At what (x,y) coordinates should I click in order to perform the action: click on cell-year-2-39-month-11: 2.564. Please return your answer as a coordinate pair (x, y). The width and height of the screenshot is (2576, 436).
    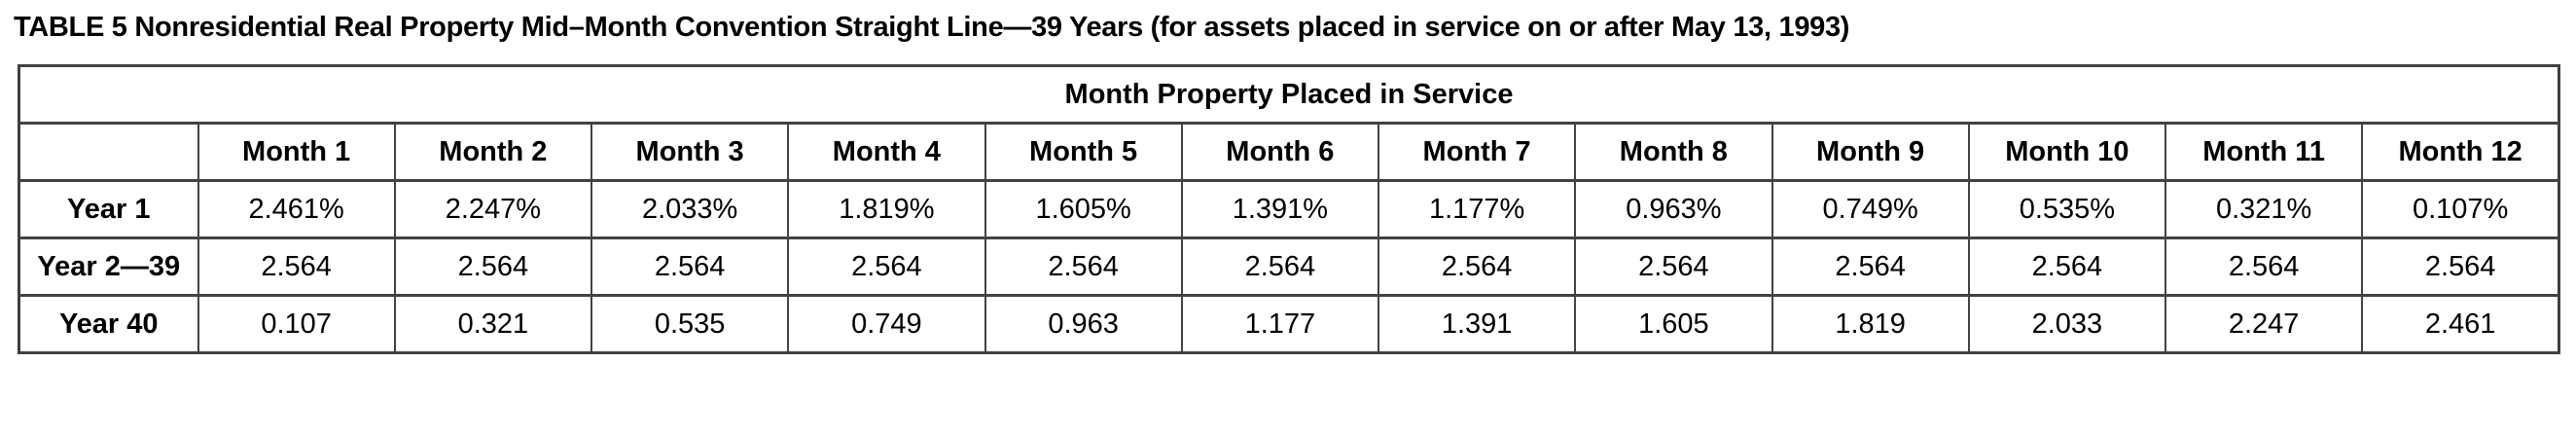
    Looking at the image, I should click on (2264, 266).